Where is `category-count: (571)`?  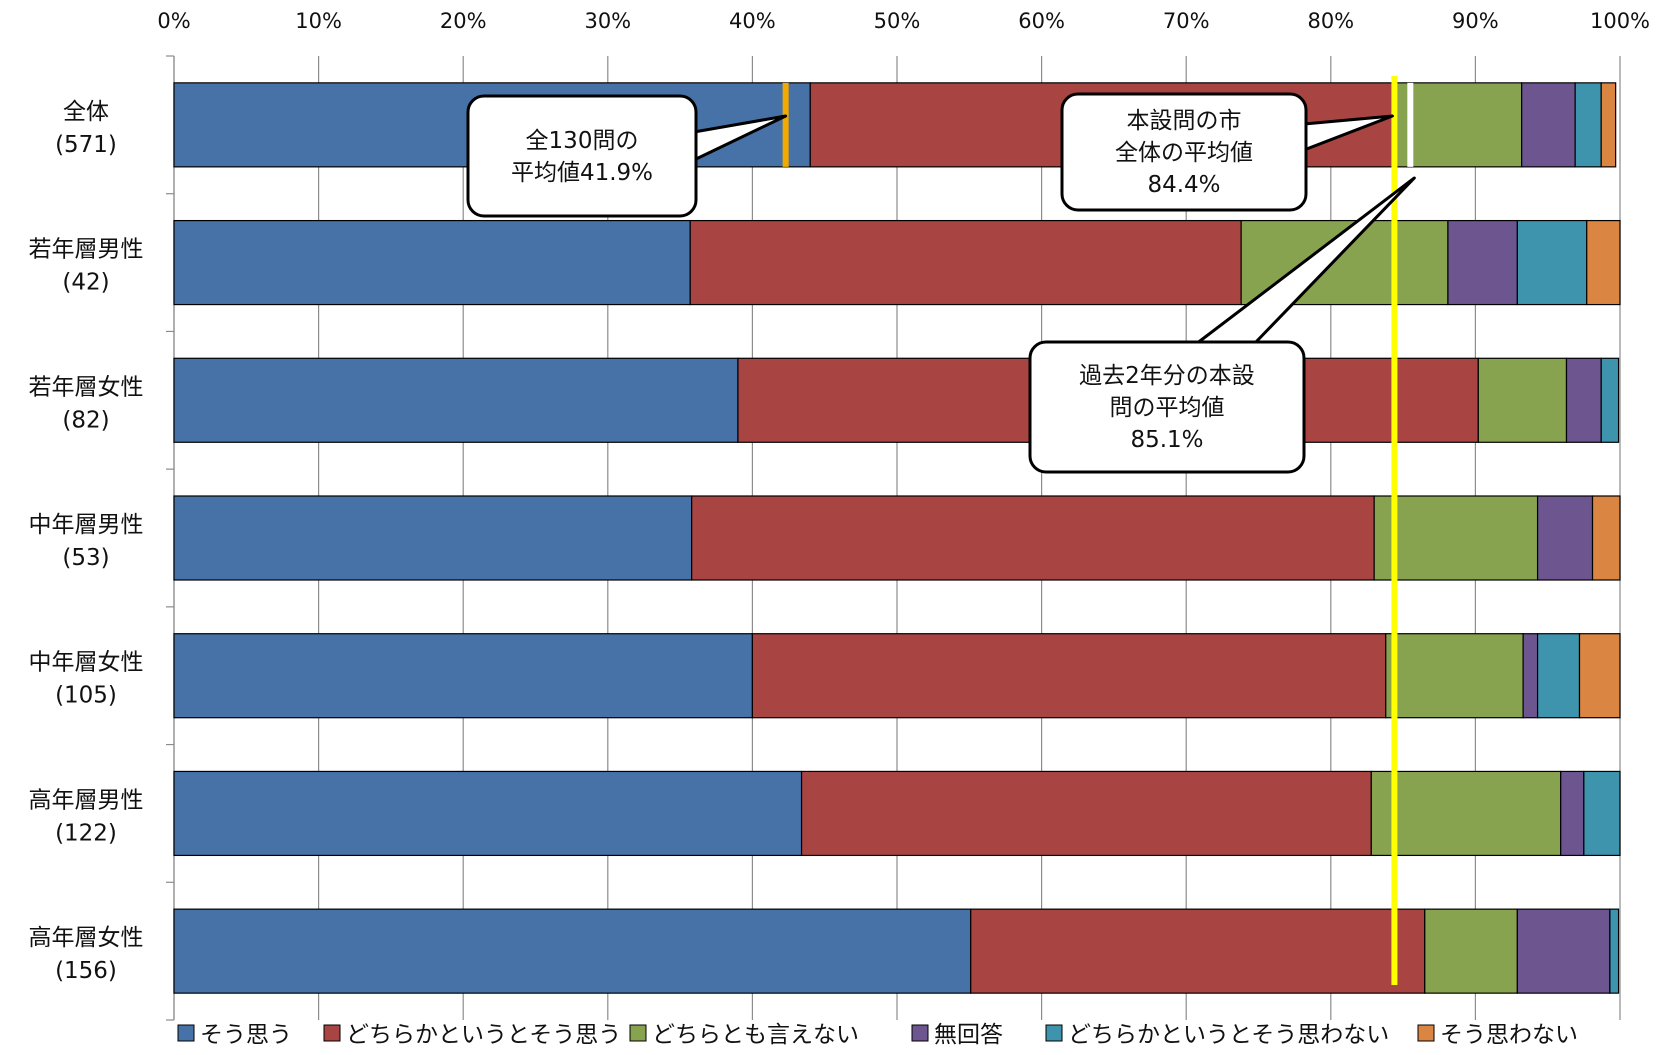
category-count: (571) is located at coordinates (86, 145).